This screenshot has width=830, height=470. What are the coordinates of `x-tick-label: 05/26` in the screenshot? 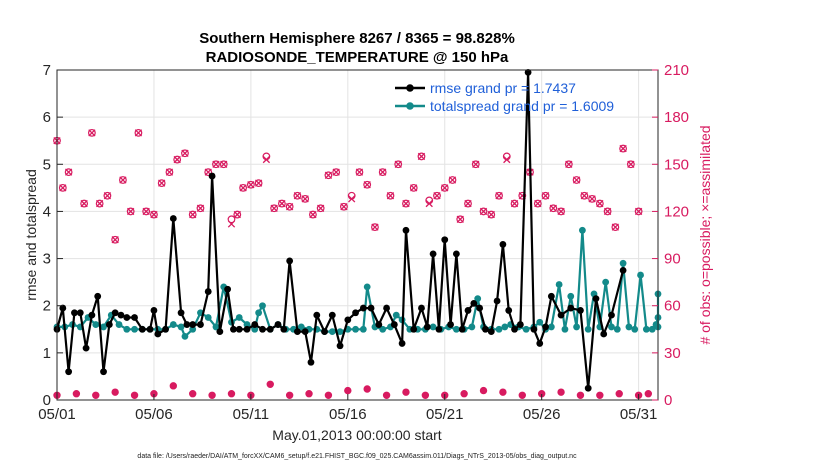 It's located at (542, 414).